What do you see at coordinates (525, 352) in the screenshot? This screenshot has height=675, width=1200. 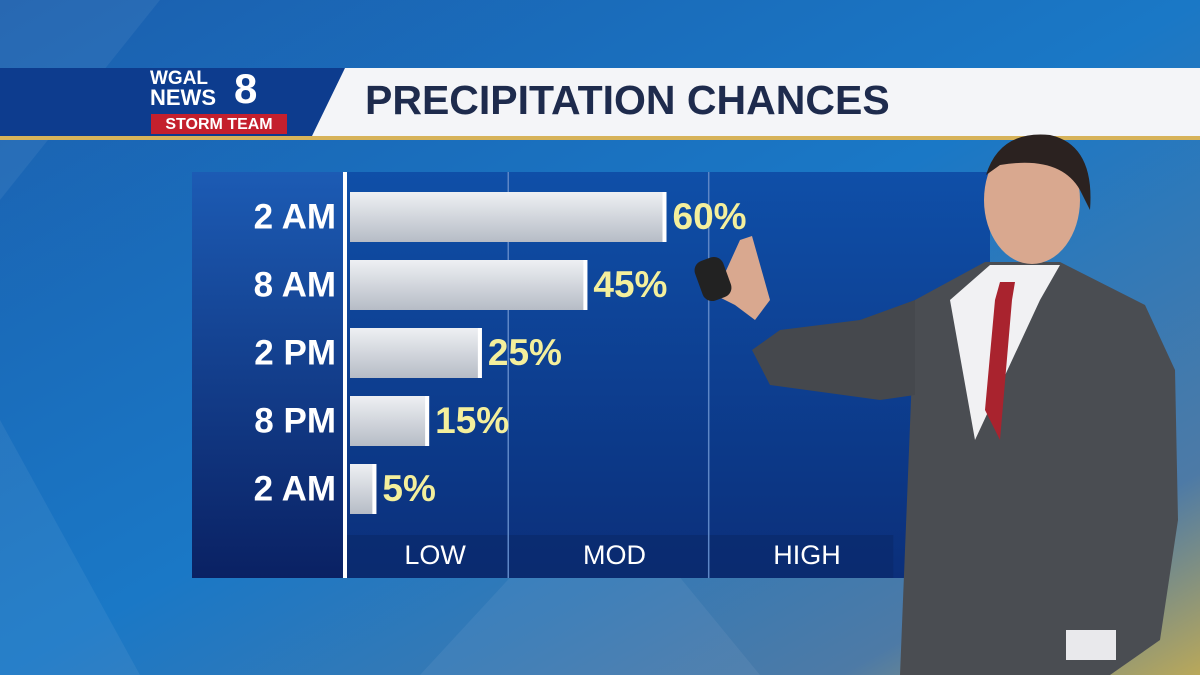 I see `value-label: 25%` at bounding box center [525, 352].